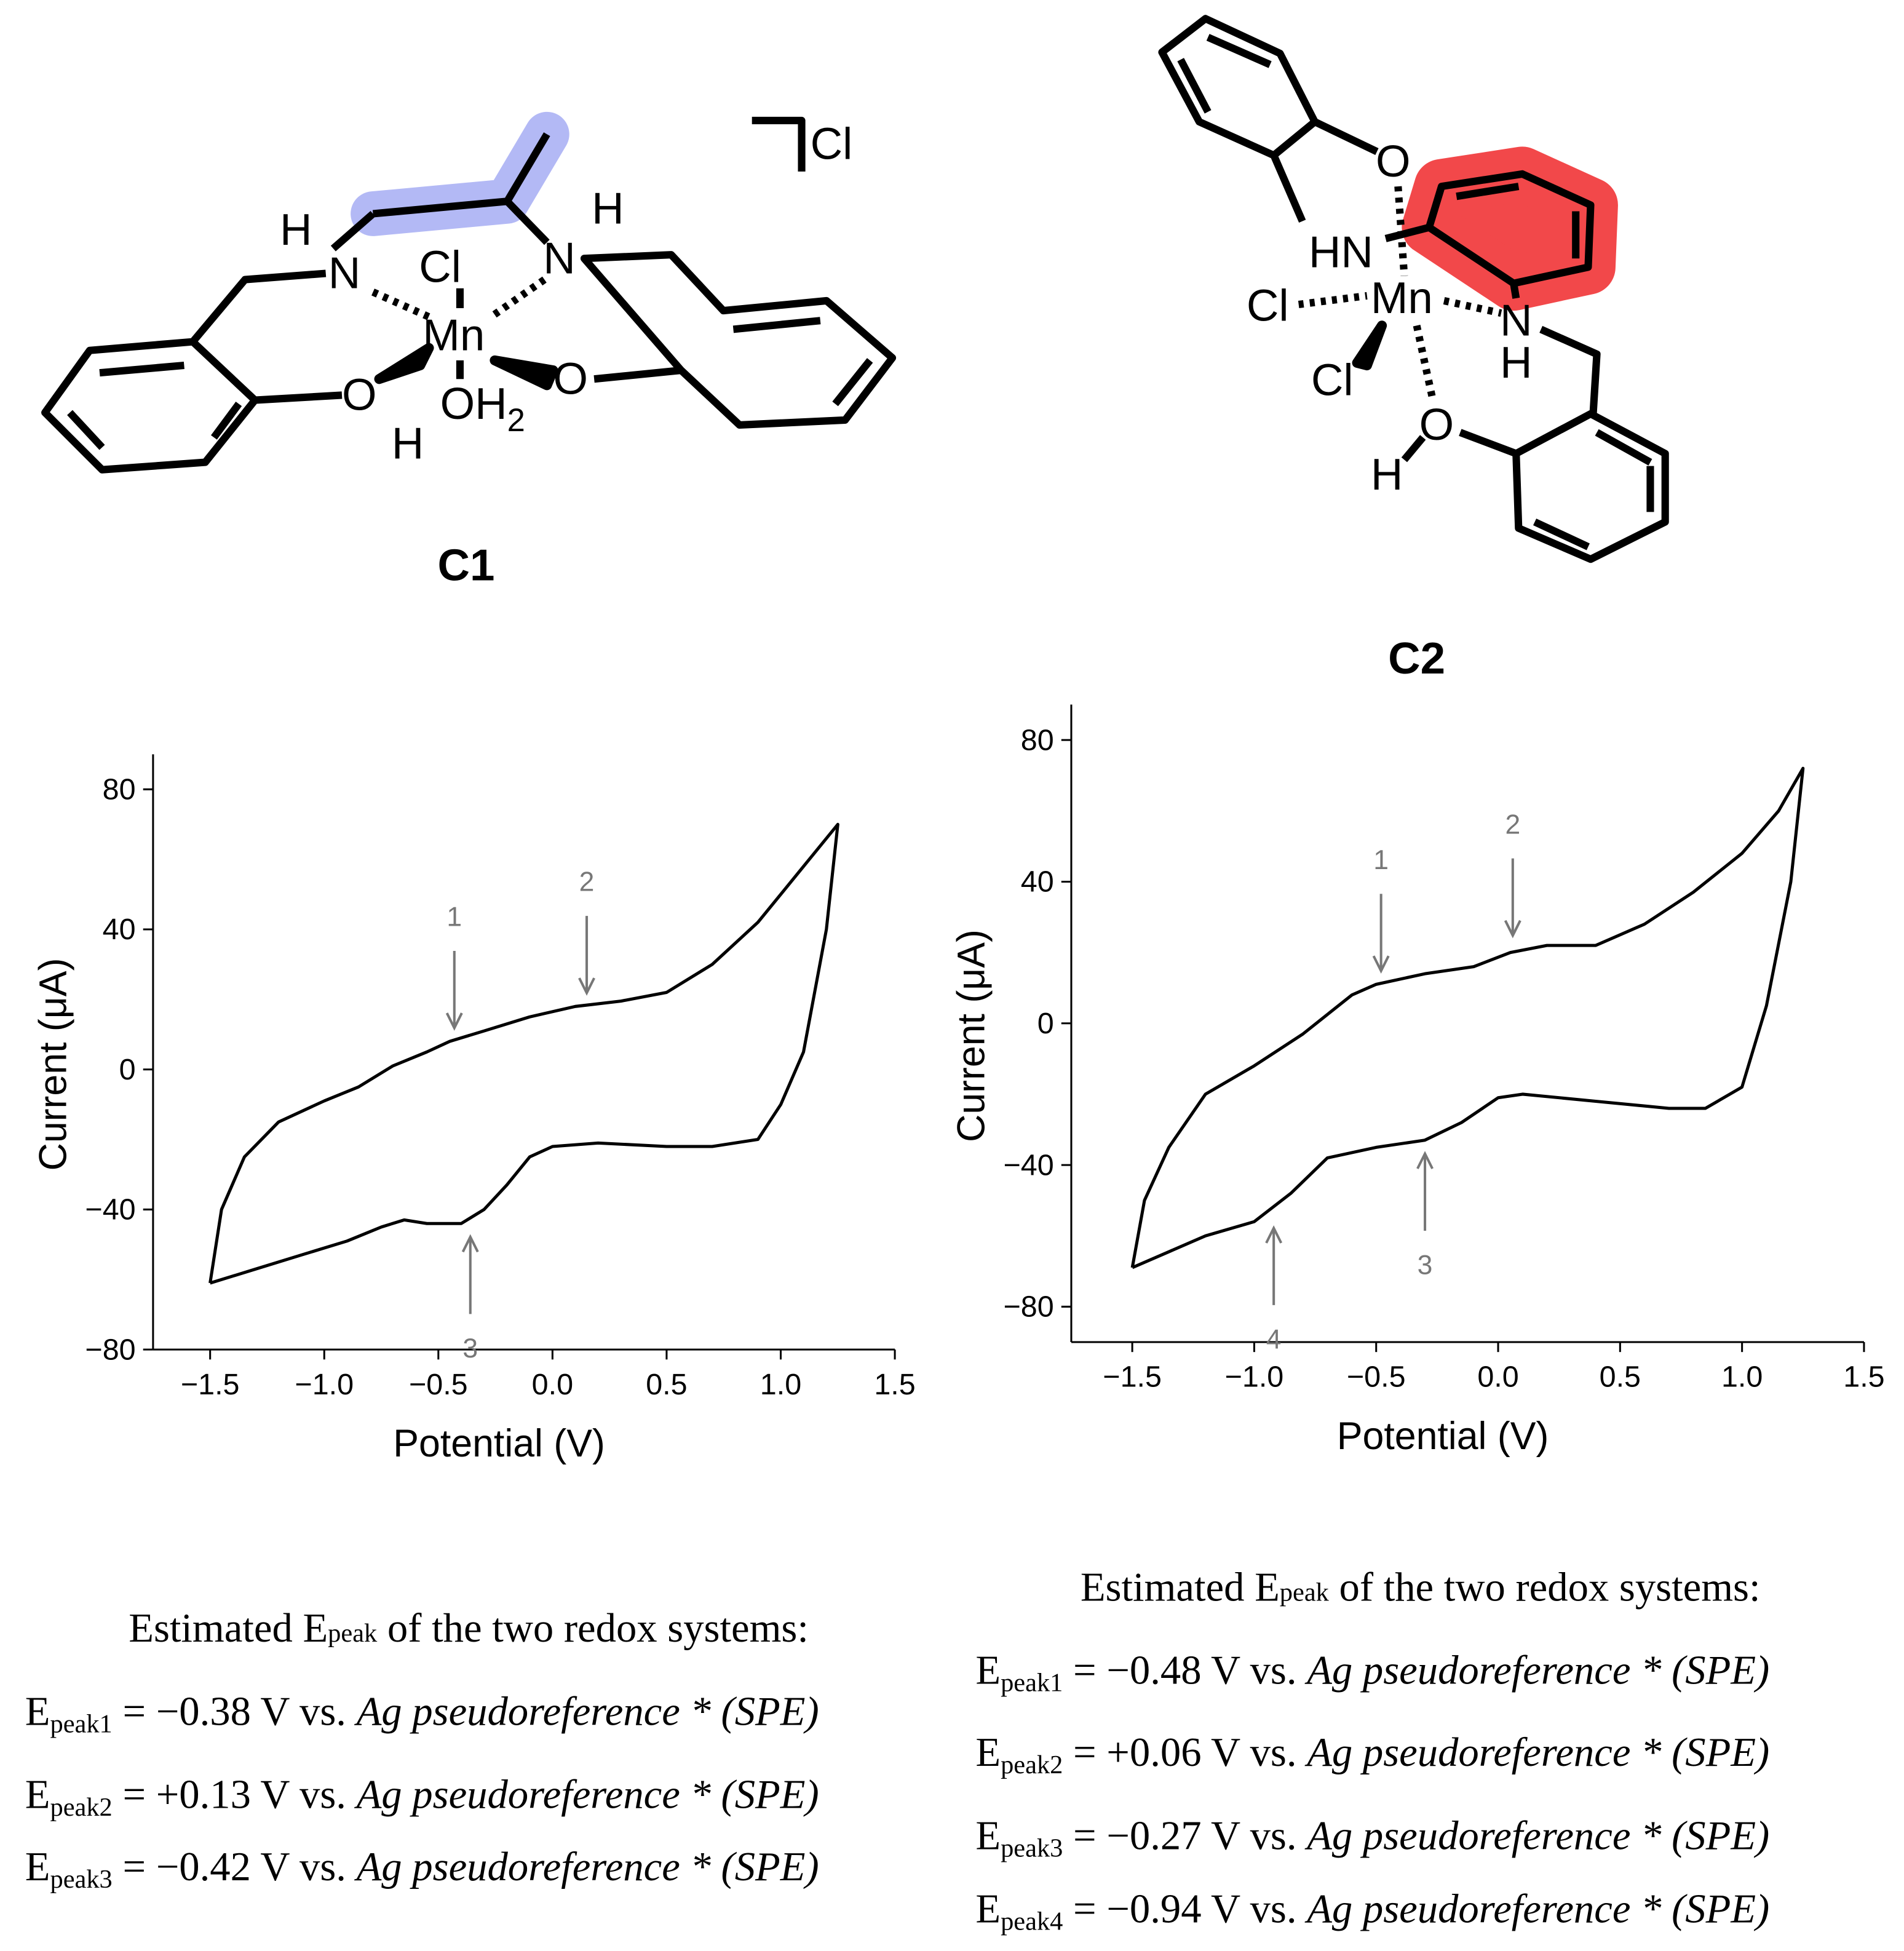 The height and width of the screenshot is (1951, 1904). What do you see at coordinates (473, 404) in the screenshot?
I see `atom-label: OH` at bounding box center [473, 404].